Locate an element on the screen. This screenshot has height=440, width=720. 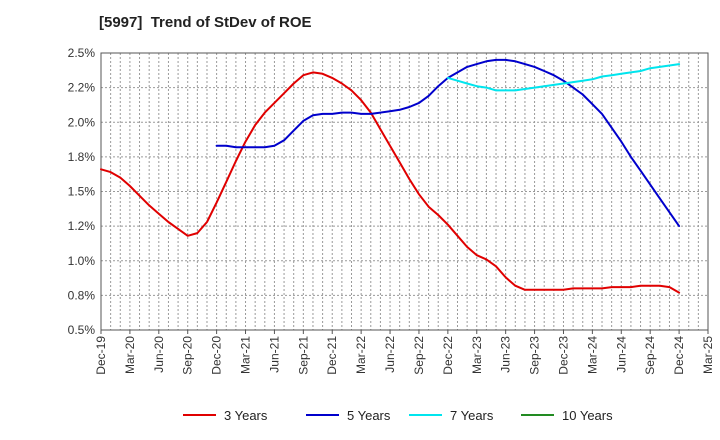
x-tick-label: Dec-19 is located at coordinates (101, 355).